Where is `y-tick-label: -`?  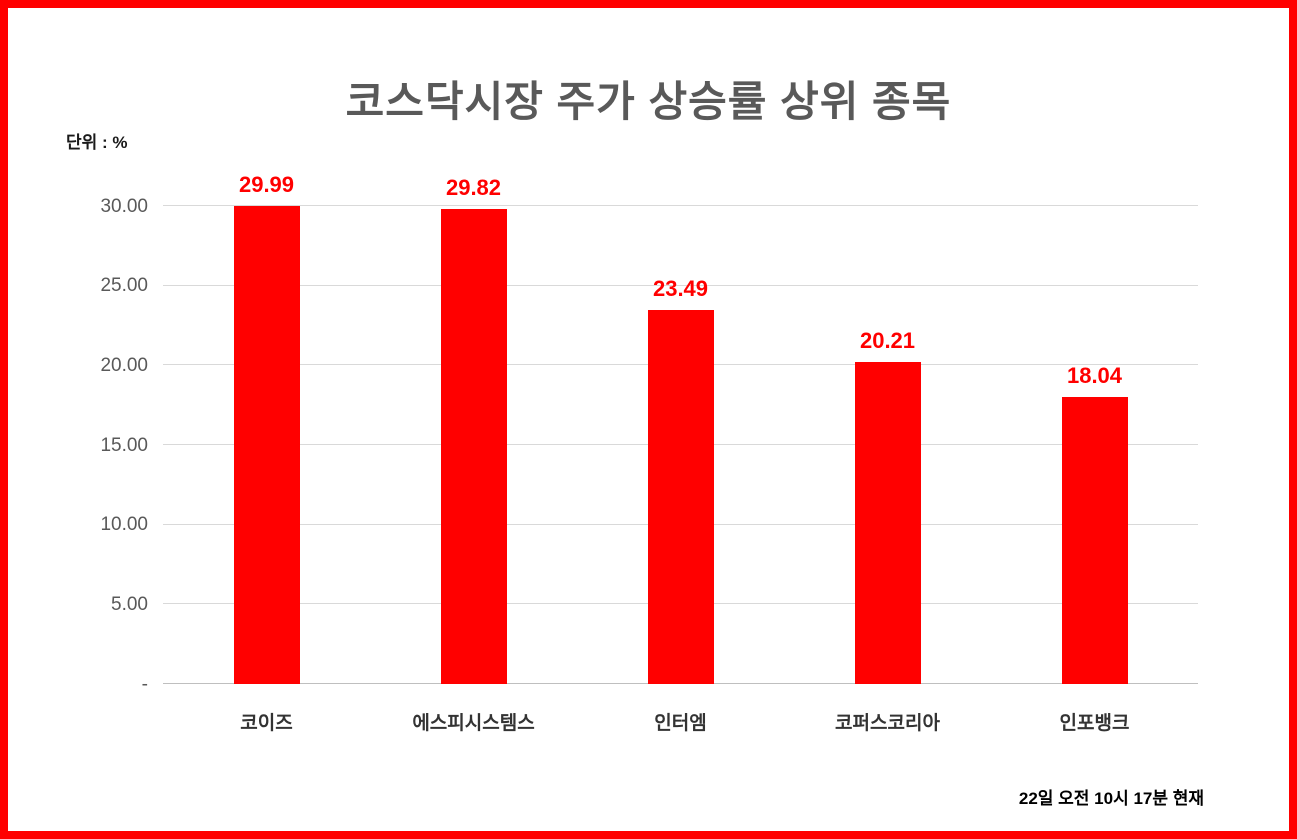 y-tick-label: - is located at coordinates (144, 684).